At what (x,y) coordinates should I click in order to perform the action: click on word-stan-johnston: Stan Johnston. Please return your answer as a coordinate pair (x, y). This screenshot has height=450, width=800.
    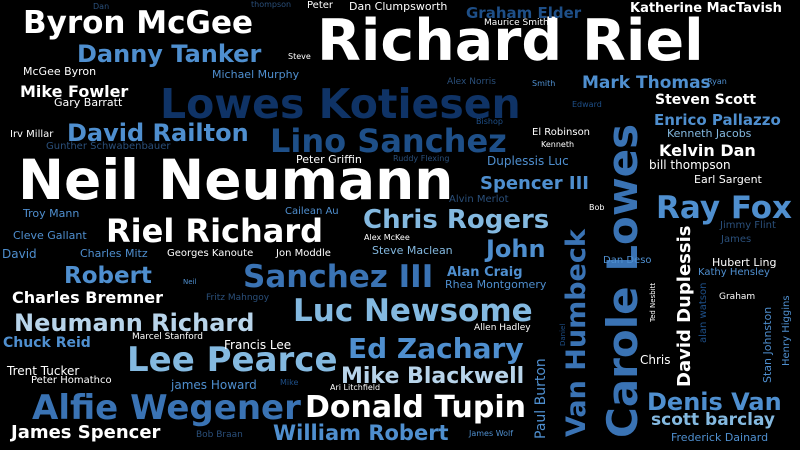
    Looking at the image, I should click on (767, 344).